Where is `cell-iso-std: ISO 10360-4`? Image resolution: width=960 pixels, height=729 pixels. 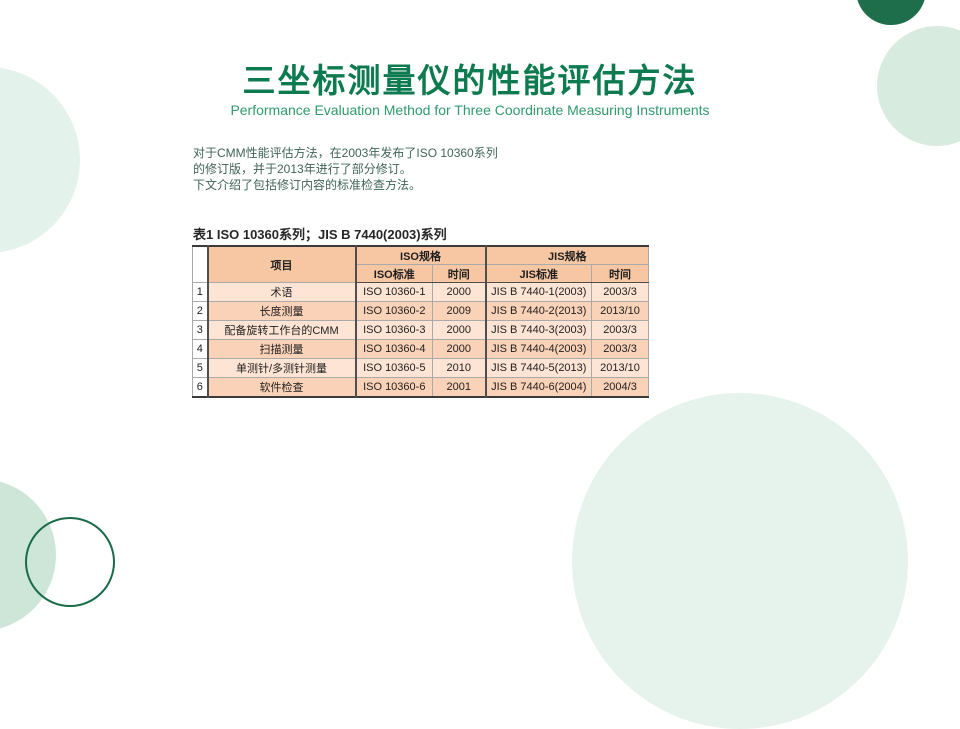
cell-iso-std: ISO 10360-4 is located at coordinates (394, 349).